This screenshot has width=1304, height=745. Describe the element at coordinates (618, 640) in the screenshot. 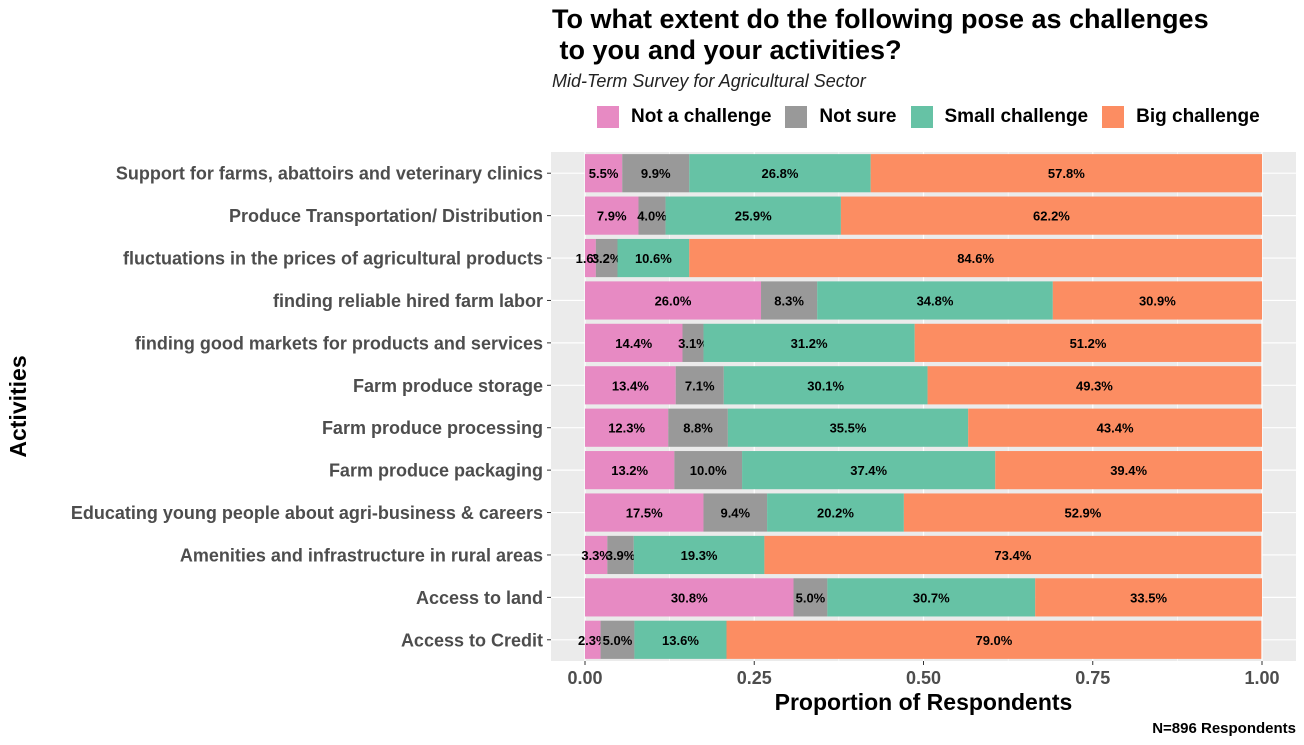

I see `data-label: 5.0%` at that location.